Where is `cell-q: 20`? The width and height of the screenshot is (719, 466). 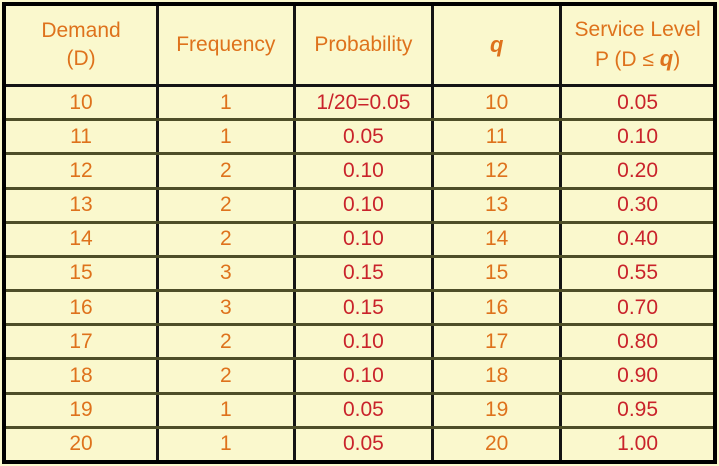 cell-q: 20 is located at coordinates (497, 444).